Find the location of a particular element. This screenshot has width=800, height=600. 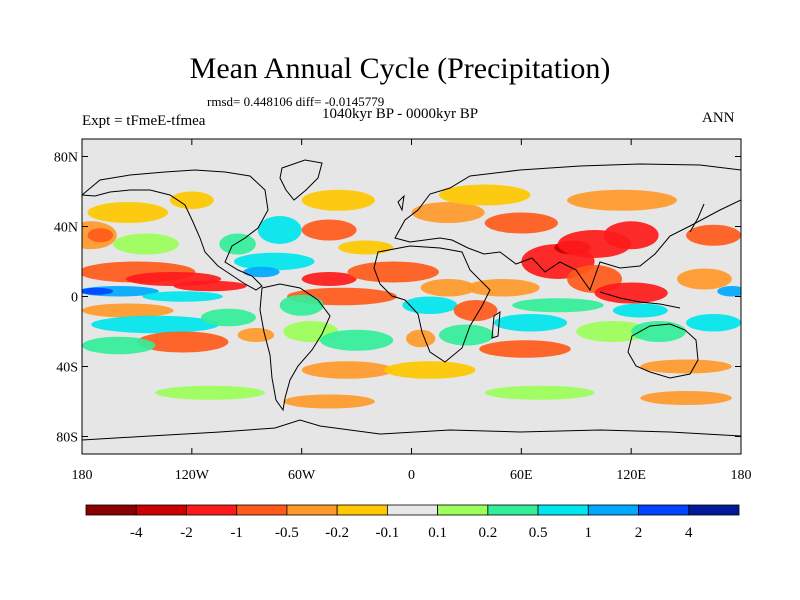

coast-antarctica is located at coordinates (411, 436).